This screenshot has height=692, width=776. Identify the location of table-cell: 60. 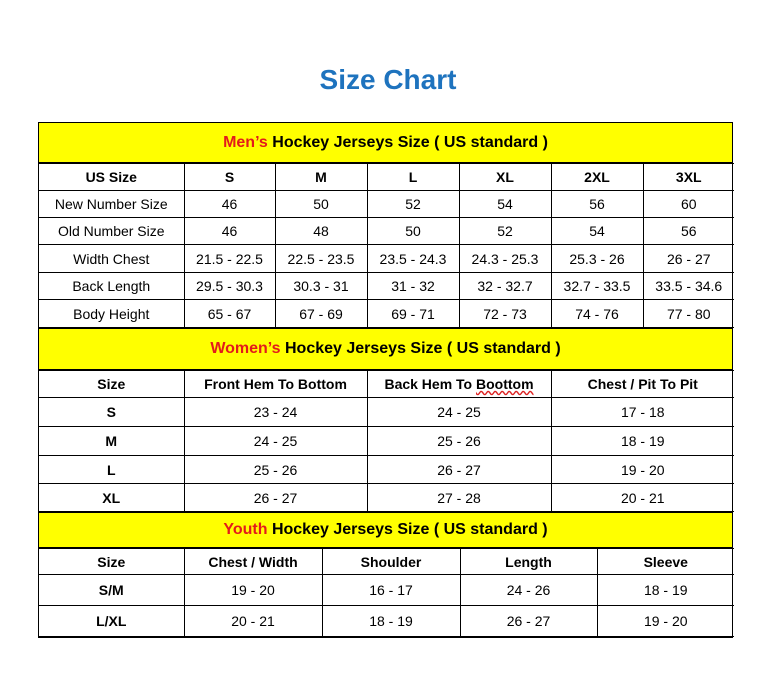
(688, 204).